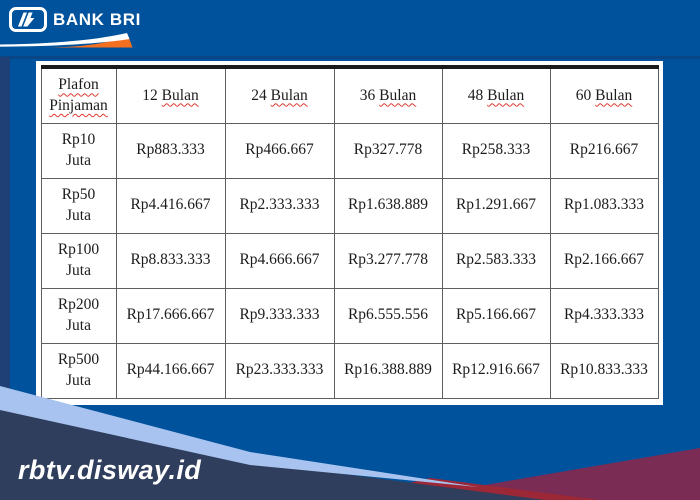 The width and height of the screenshot is (700, 500). Describe the element at coordinates (170, 315) in the screenshot. I see `installment-value-cell: Rp17.666.667` at that location.